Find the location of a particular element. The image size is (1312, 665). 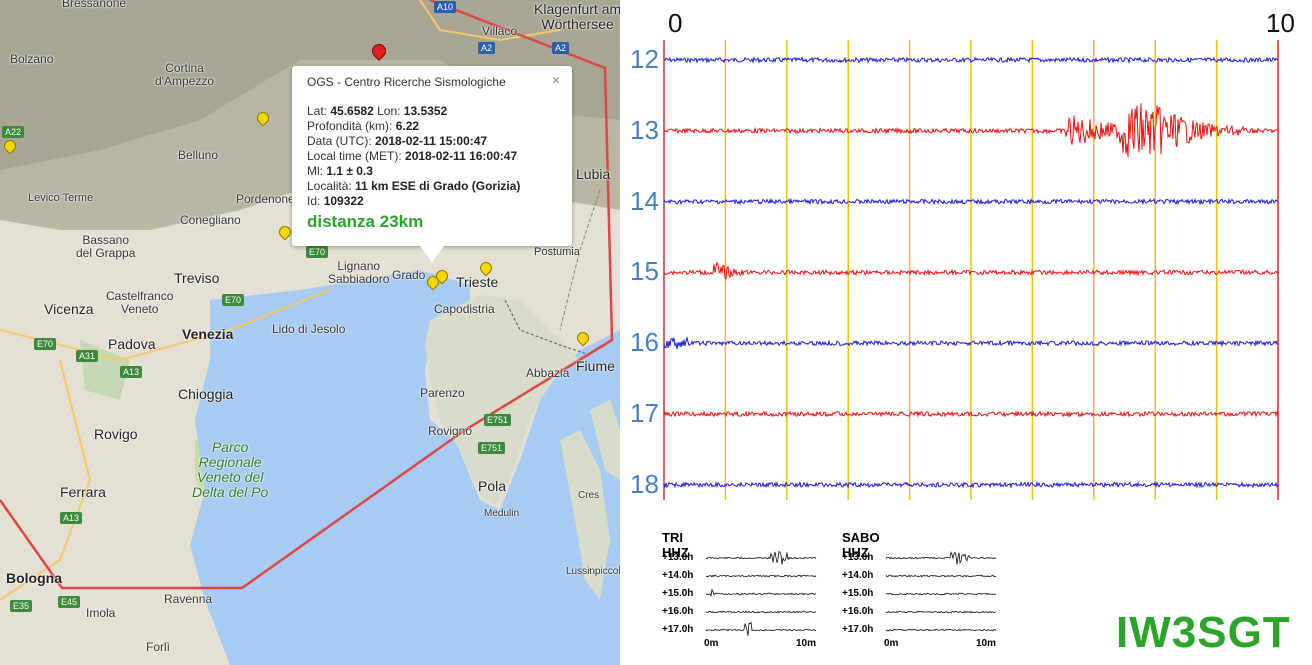

depth-row: Profondità (km): 6.22 is located at coordinates (413, 126).